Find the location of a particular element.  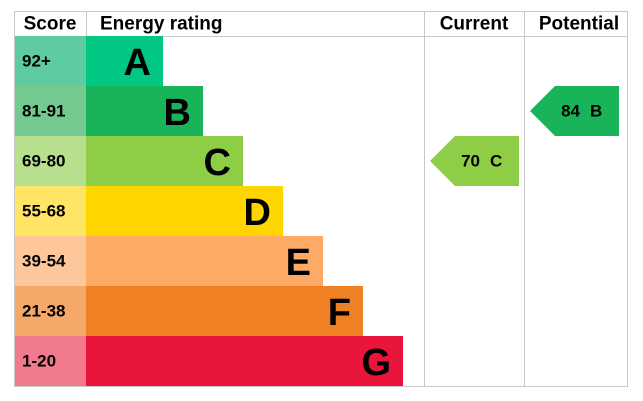

score-label: 81-91 is located at coordinates (43, 111).